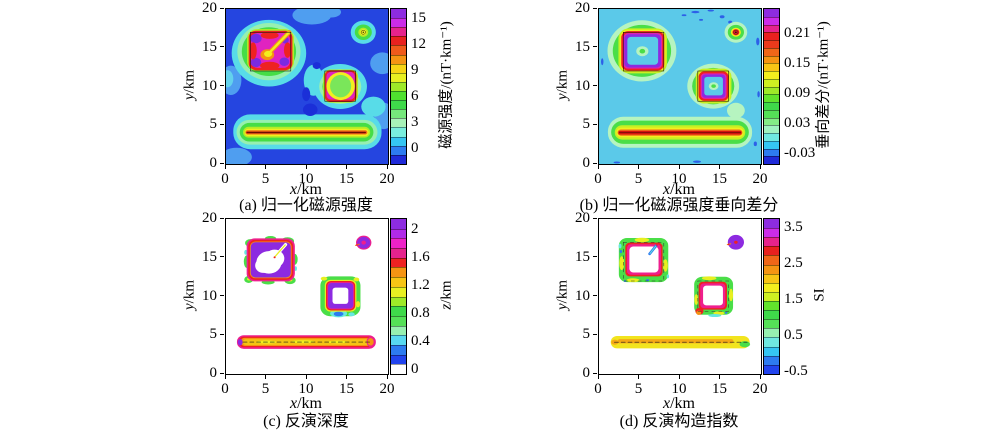 The width and height of the screenshot is (1000, 441). What do you see at coordinates (418, 18) in the screenshot?
I see `colorbar-tick-label: 15` at bounding box center [418, 18].